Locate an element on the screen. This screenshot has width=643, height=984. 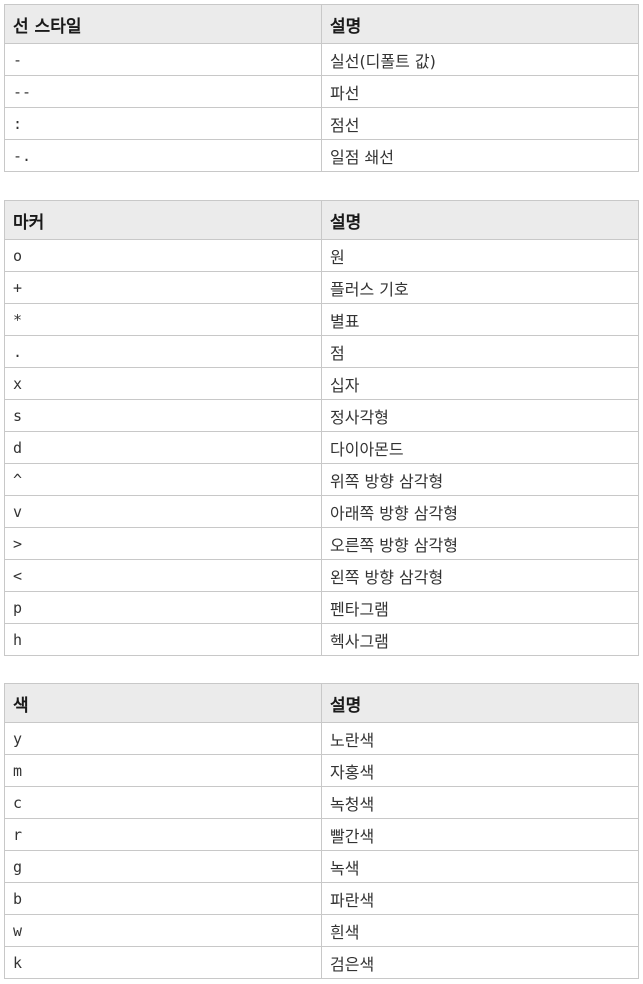
color-code: m is located at coordinates (163, 770).